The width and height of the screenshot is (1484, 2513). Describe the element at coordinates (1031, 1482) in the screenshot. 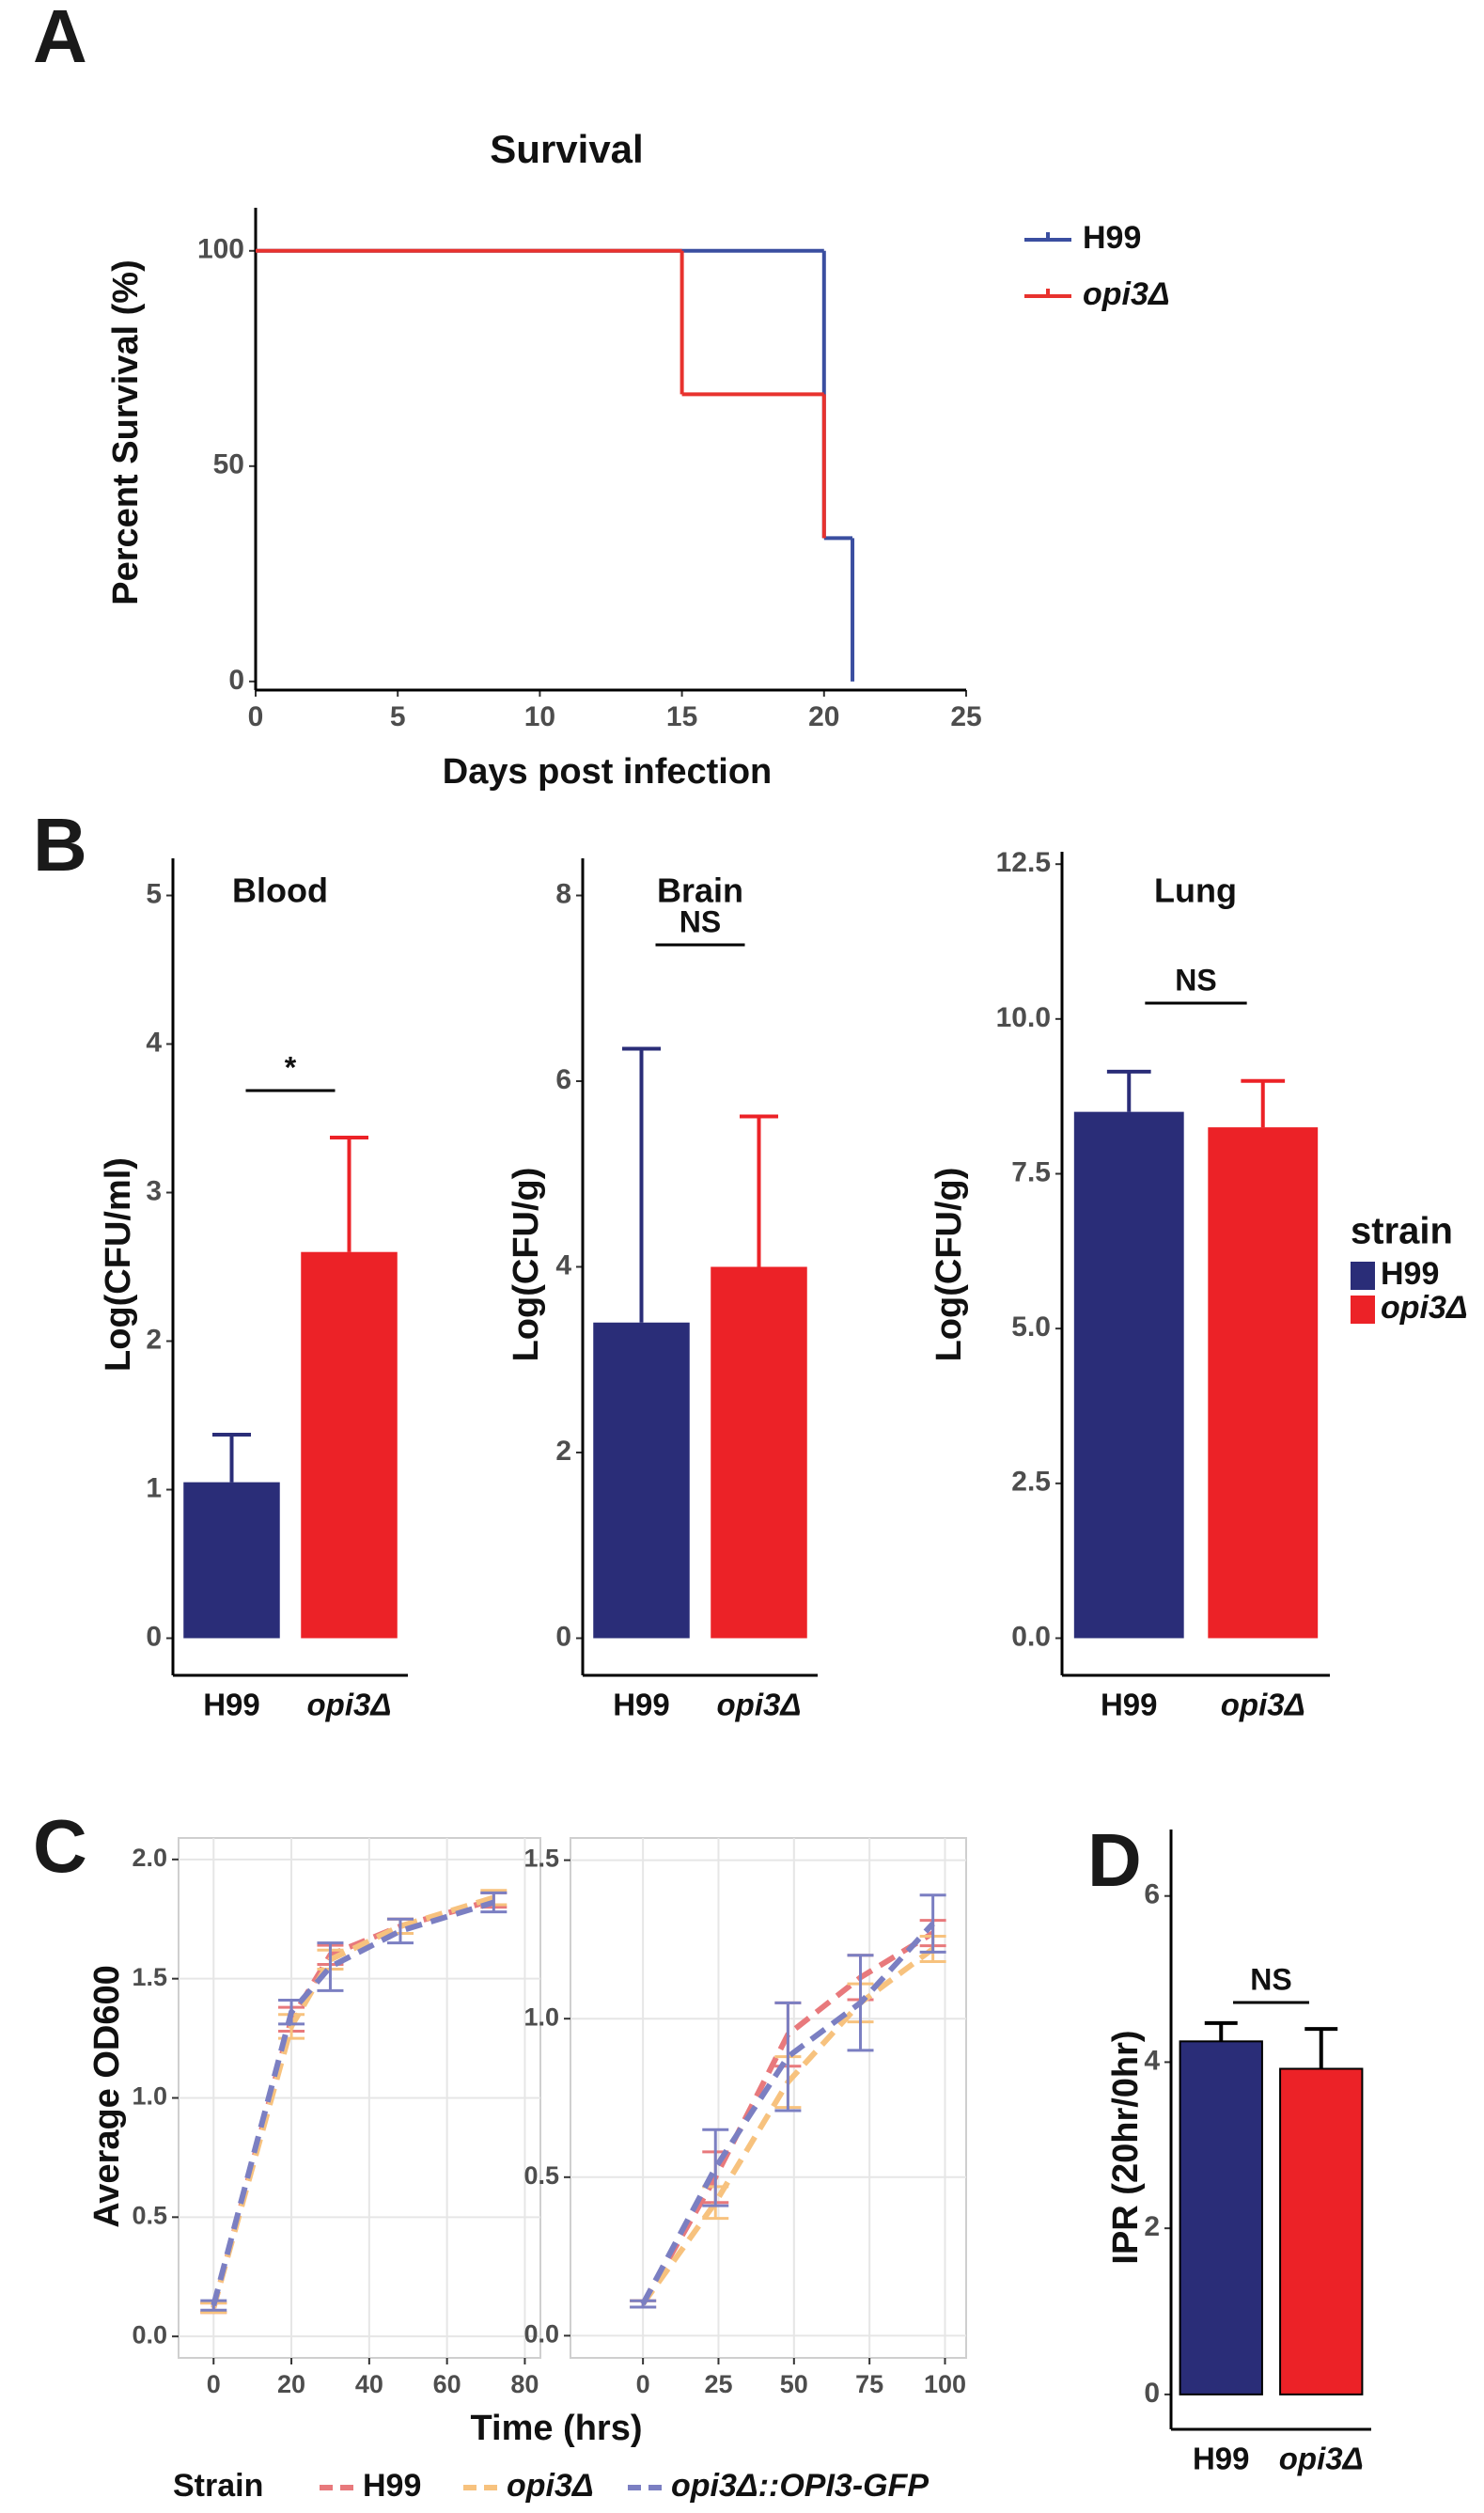

I see `y-tick-label: 2.5` at that location.